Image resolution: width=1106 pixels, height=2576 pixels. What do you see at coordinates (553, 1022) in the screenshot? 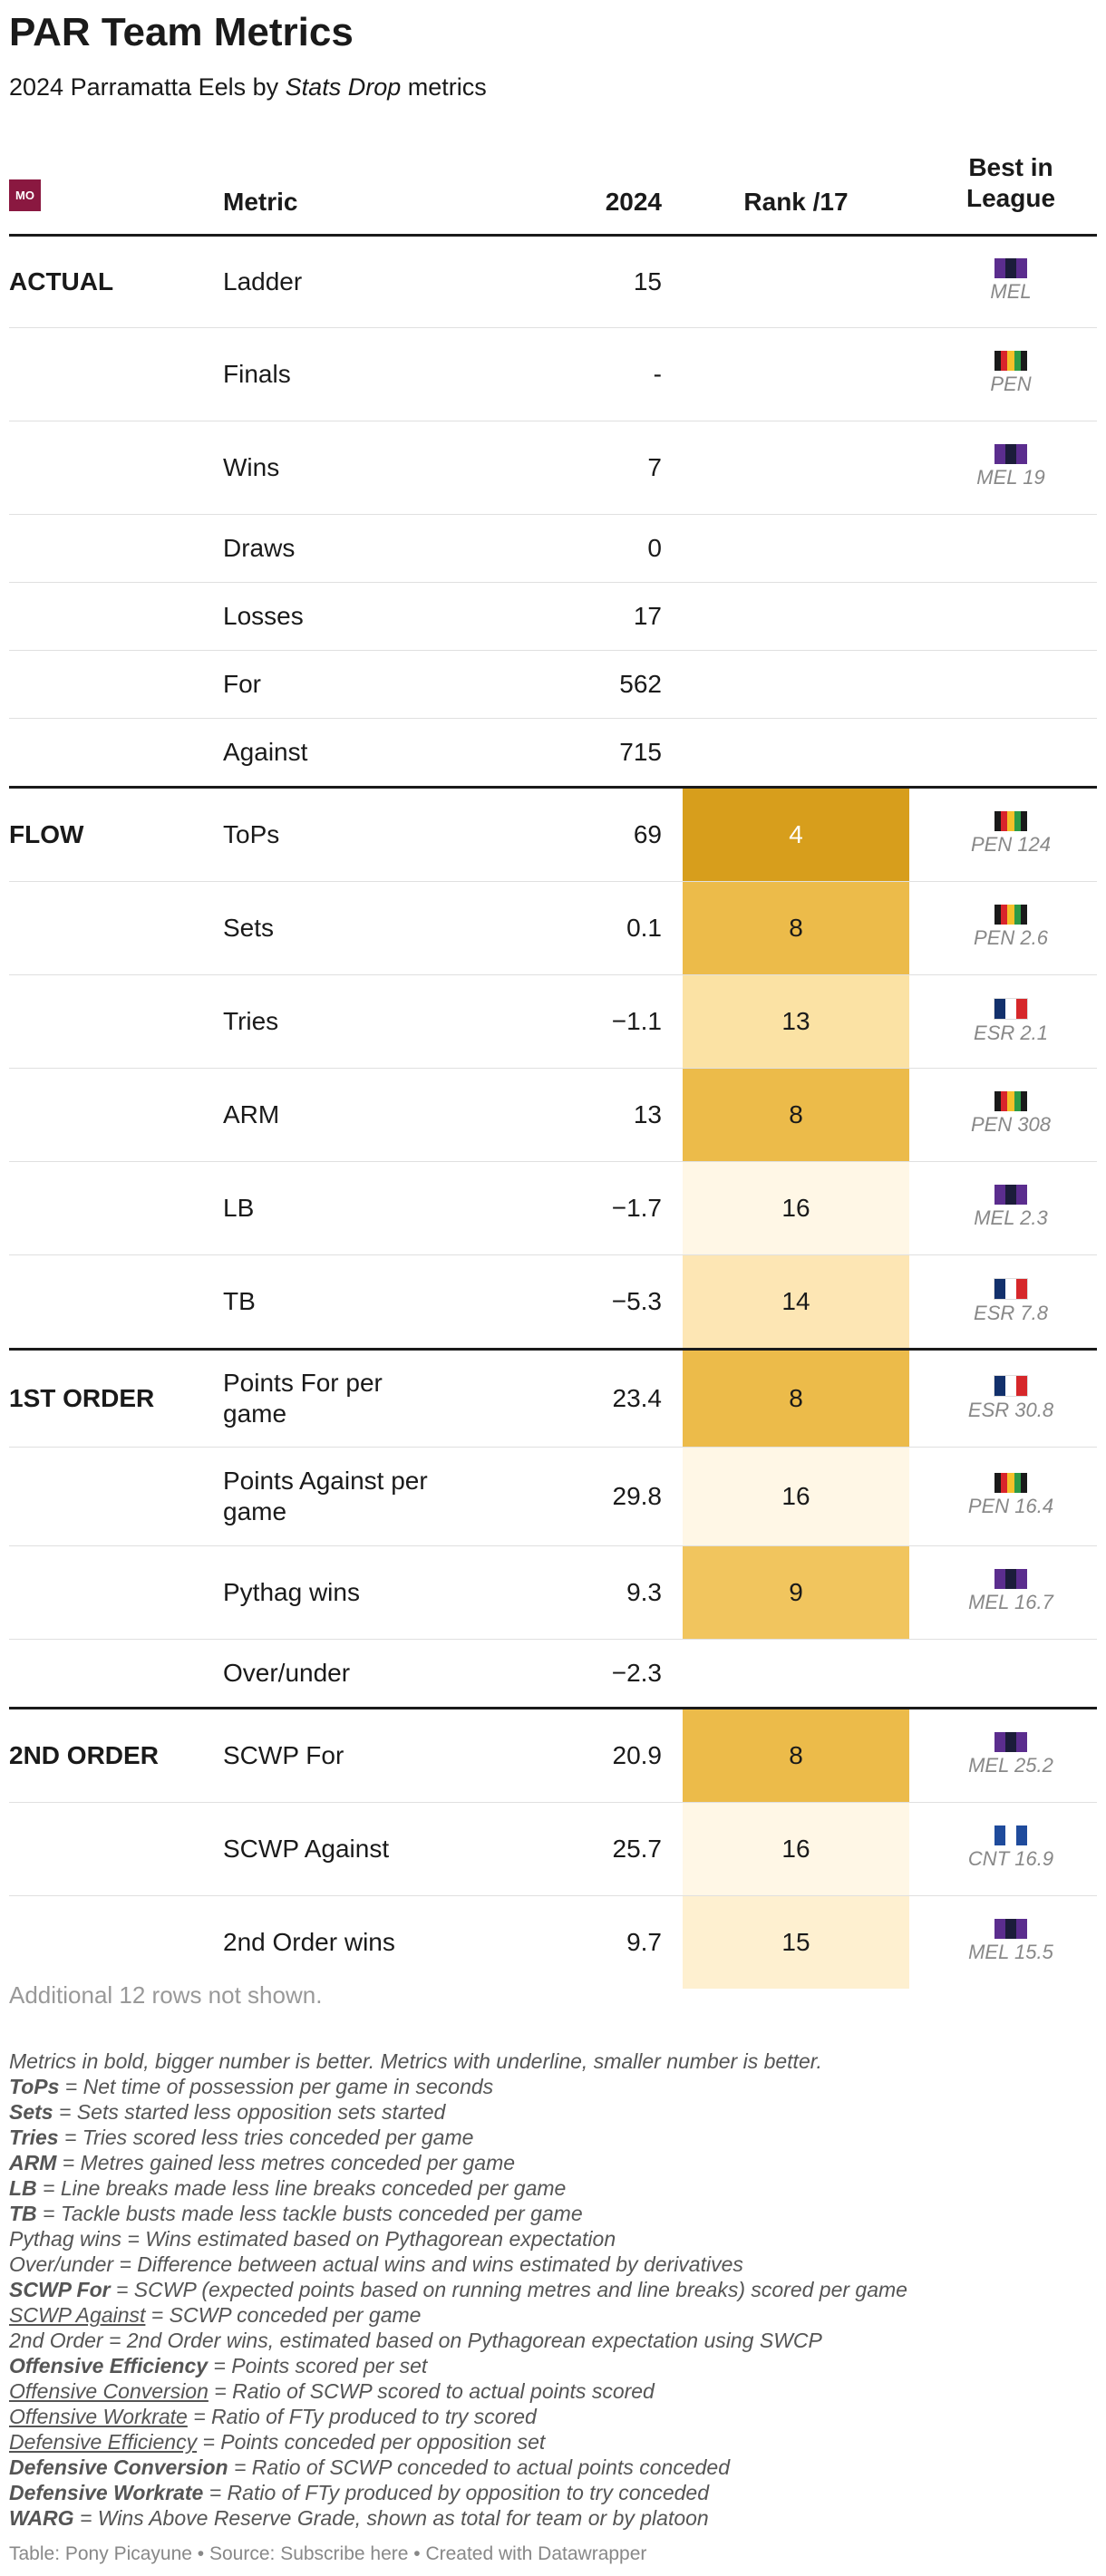
I see `table-row: Tries −1.1 13 ESR 2.1` at bounding box center [553, 1022].